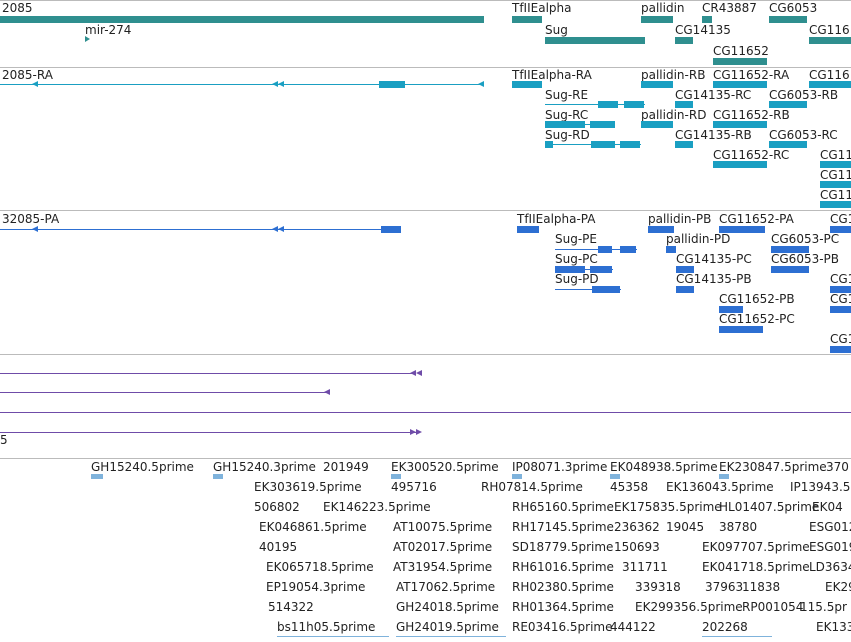  Describe the element at coordinates (751, 155) in the screenshot. I see `transcript-label: CG11652-RC` at that location.